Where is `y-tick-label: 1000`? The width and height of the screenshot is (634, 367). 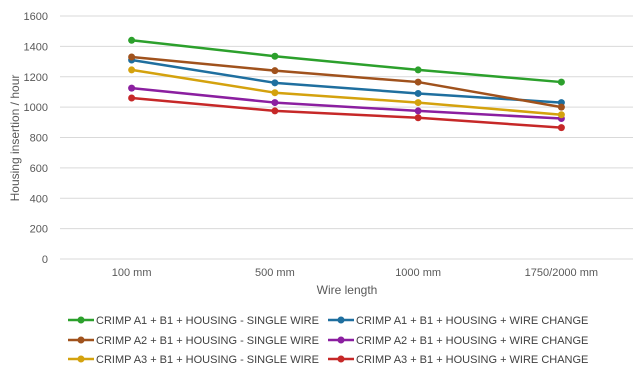
y-tick-label: 1000 is located at coordinates (36, 108).